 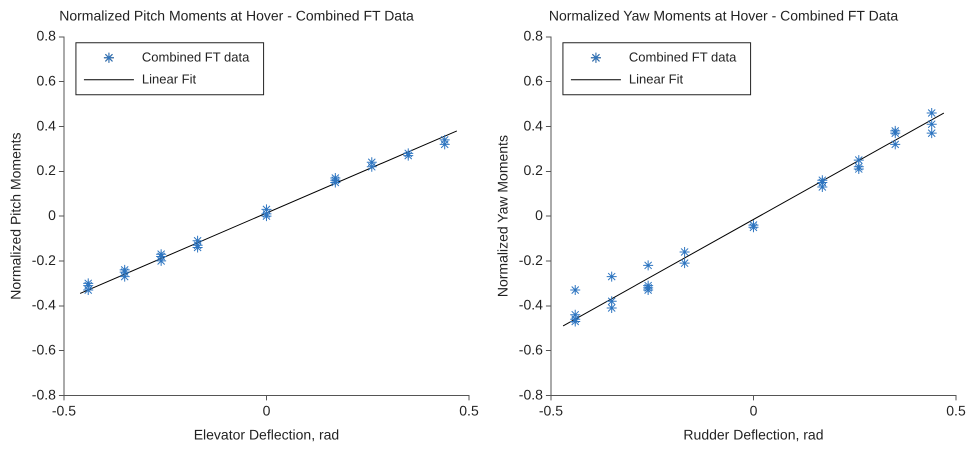 I want to click on x-axis-title: Elevator Deflection, rad, so click(x=267, y=434).